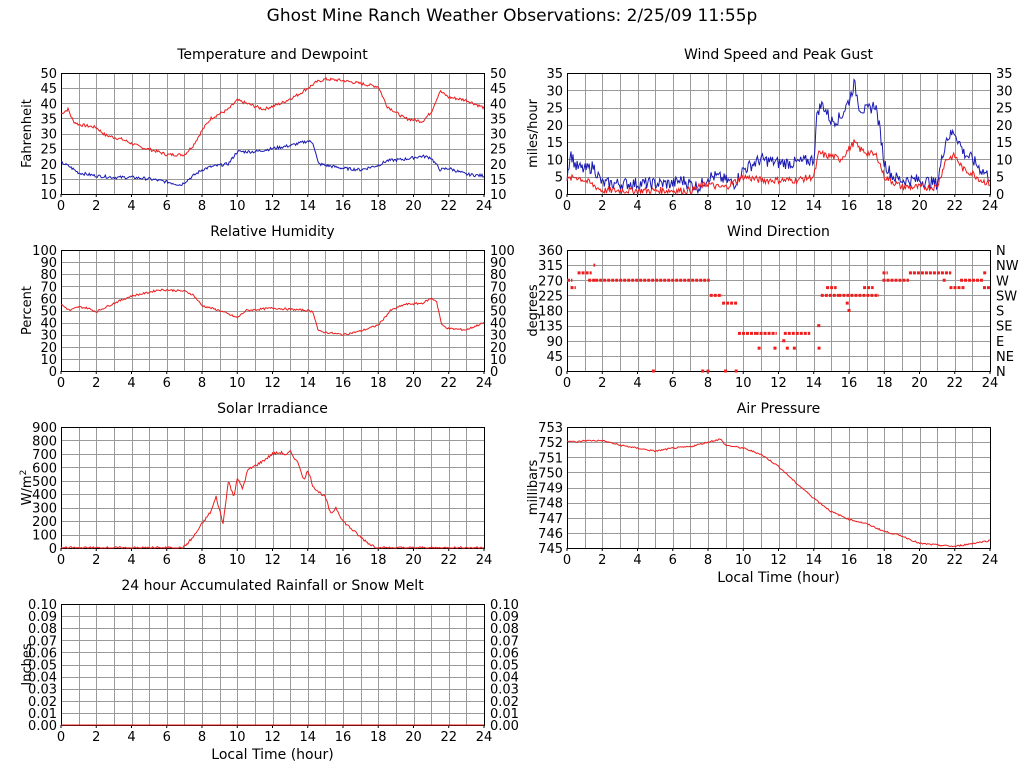 Image resolution: width=1024 pixels, height=768 pixels. Describe the element at coordinates (498, 263) in the screenshot. I see `right-tick-label: 90` at that location.